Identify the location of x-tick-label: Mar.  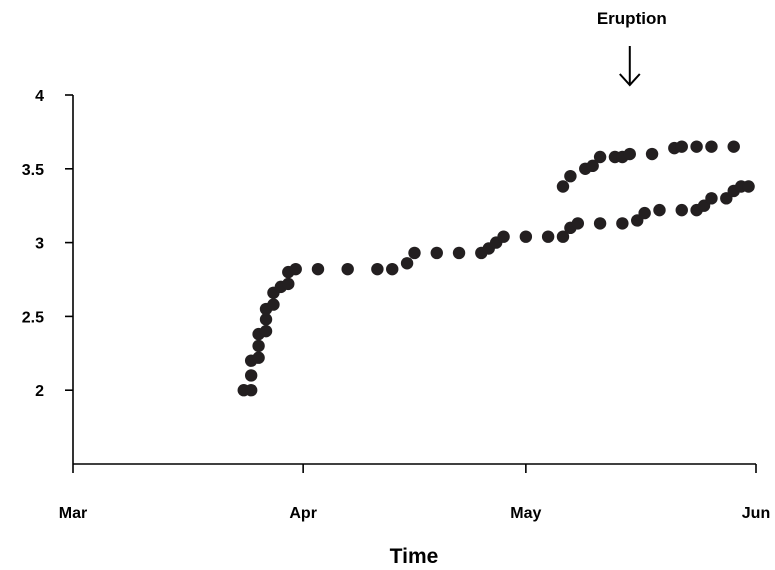
(73, 513).